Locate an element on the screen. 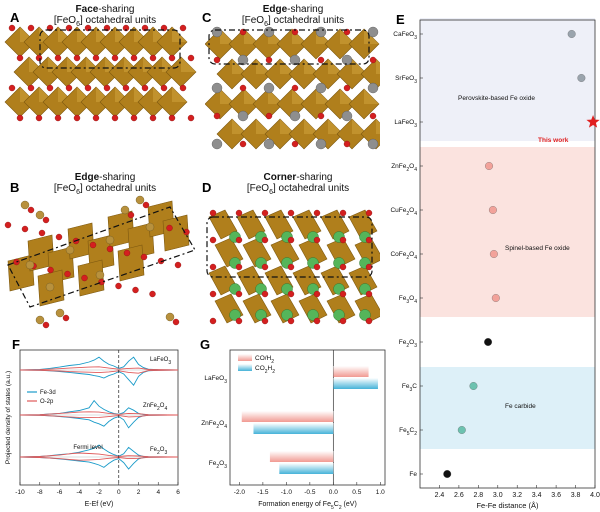  panel-c-structure is located at coordinates (292, 88).